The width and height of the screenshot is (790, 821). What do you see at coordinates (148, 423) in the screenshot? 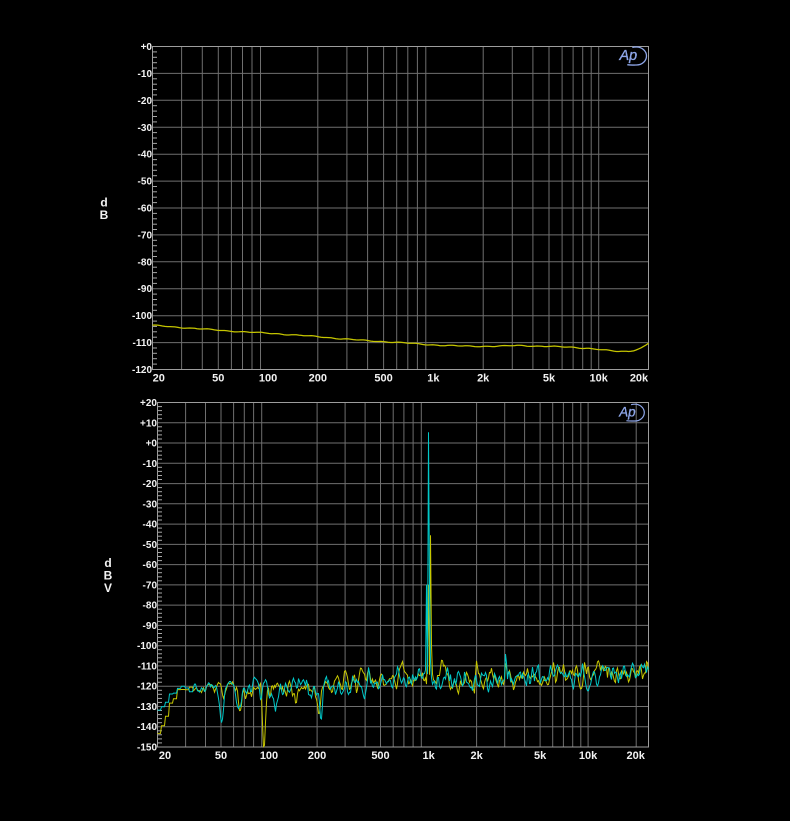
I see `svg-text: +10` at bounding box center [148, 423].